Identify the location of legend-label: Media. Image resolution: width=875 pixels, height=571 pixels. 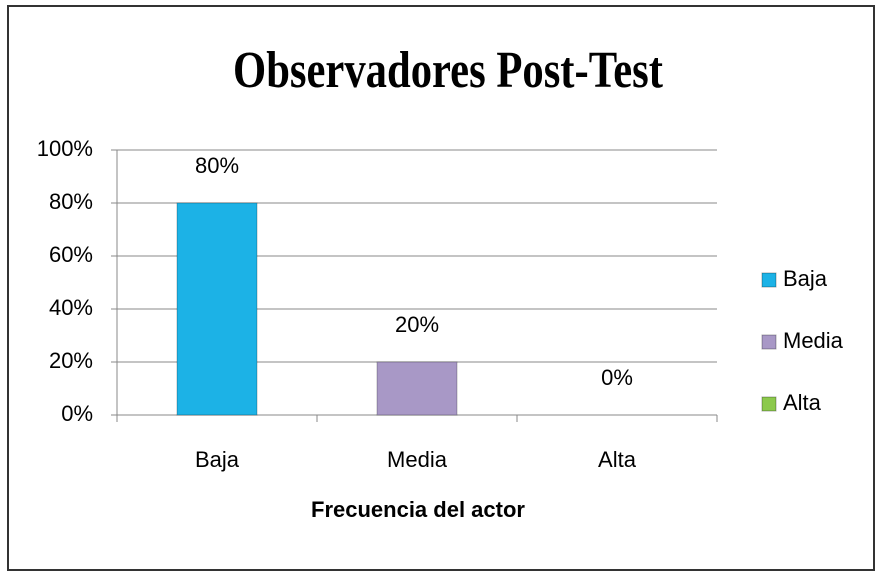
(813, 340).